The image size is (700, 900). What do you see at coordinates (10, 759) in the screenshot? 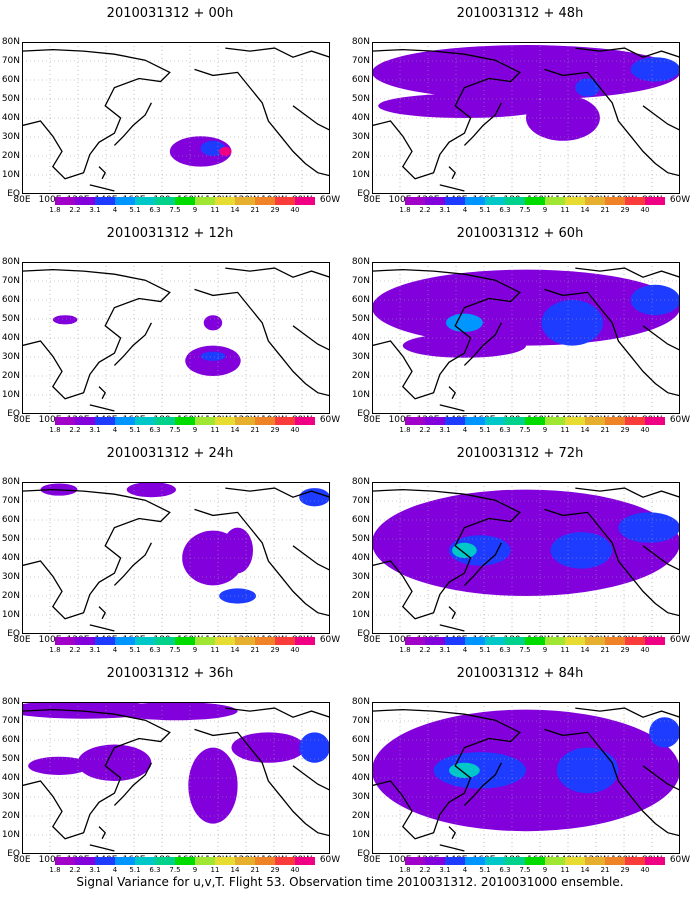
I see `lat-label: 50N` at bounding box center [10, 759].